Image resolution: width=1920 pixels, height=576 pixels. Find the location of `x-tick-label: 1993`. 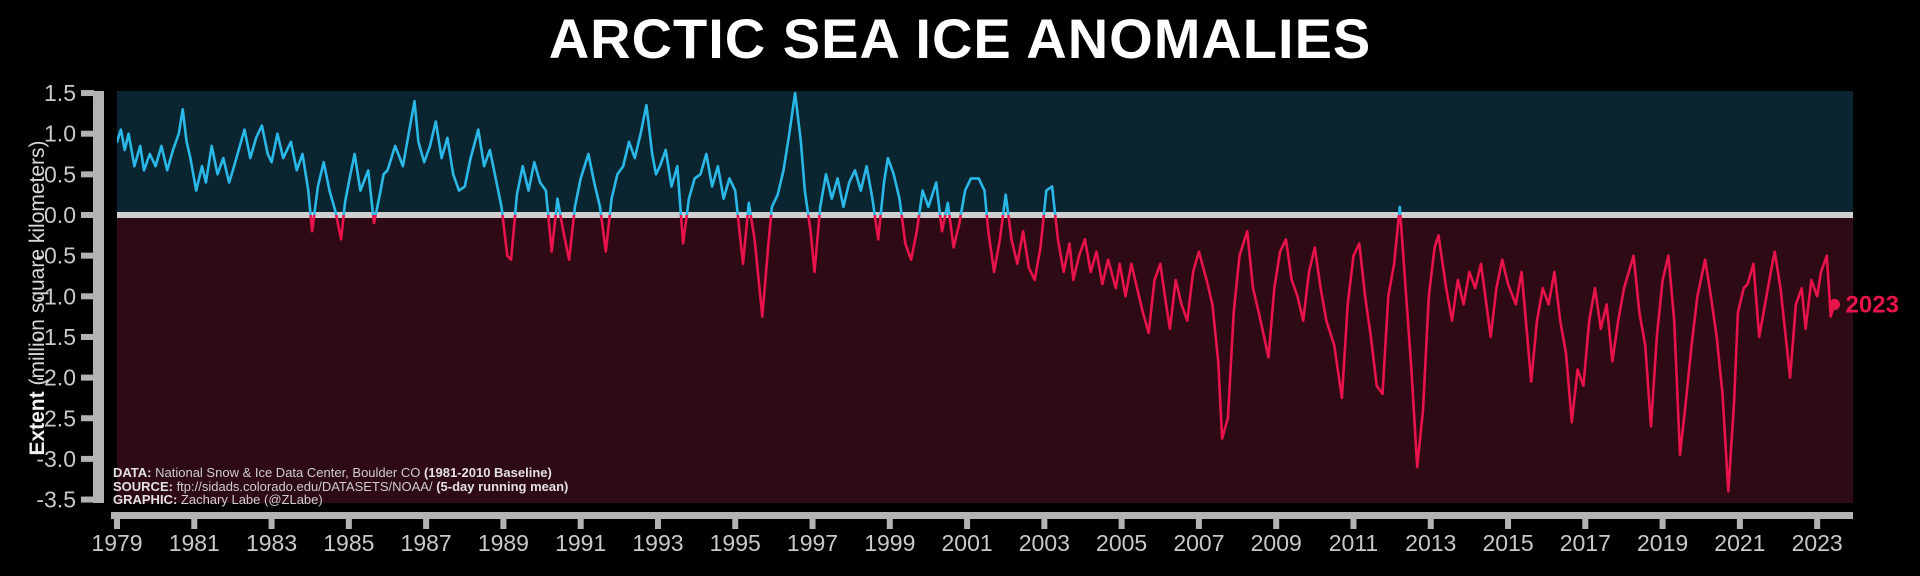

x-tick-label: 1993 is located at coordinates (657, 543).